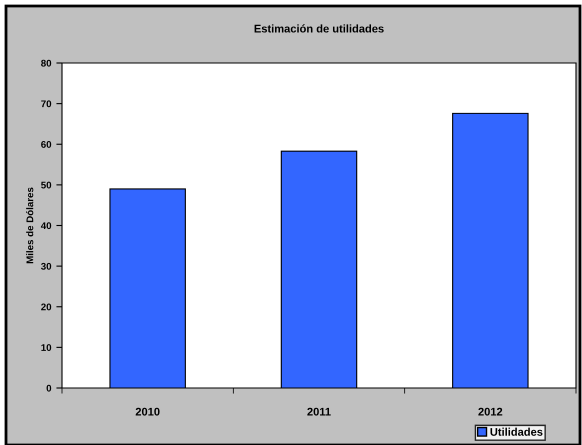  Describe the element at coordinates (46, 104) in the screenshot. I see `y-tick-label: 70` at that location.